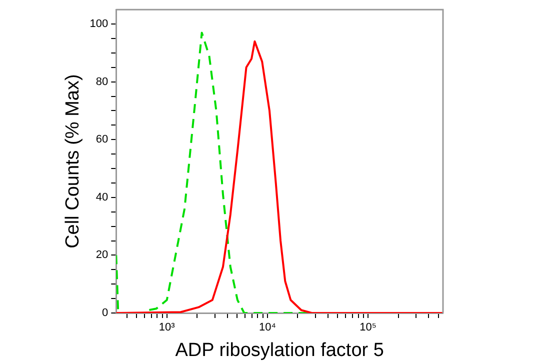  I want to click on y-axis-title: Cell Counts (% Max), so click(73, 161).